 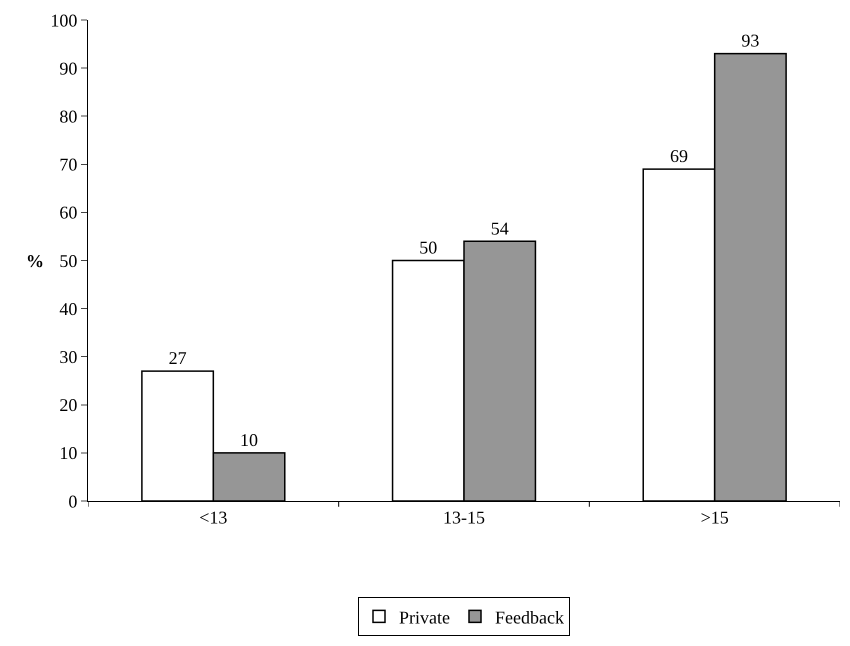 What do you see at coordinates (68, 212) in the screenshot?
I see `y-tick-label: 60` at bounding box center [68, 212].